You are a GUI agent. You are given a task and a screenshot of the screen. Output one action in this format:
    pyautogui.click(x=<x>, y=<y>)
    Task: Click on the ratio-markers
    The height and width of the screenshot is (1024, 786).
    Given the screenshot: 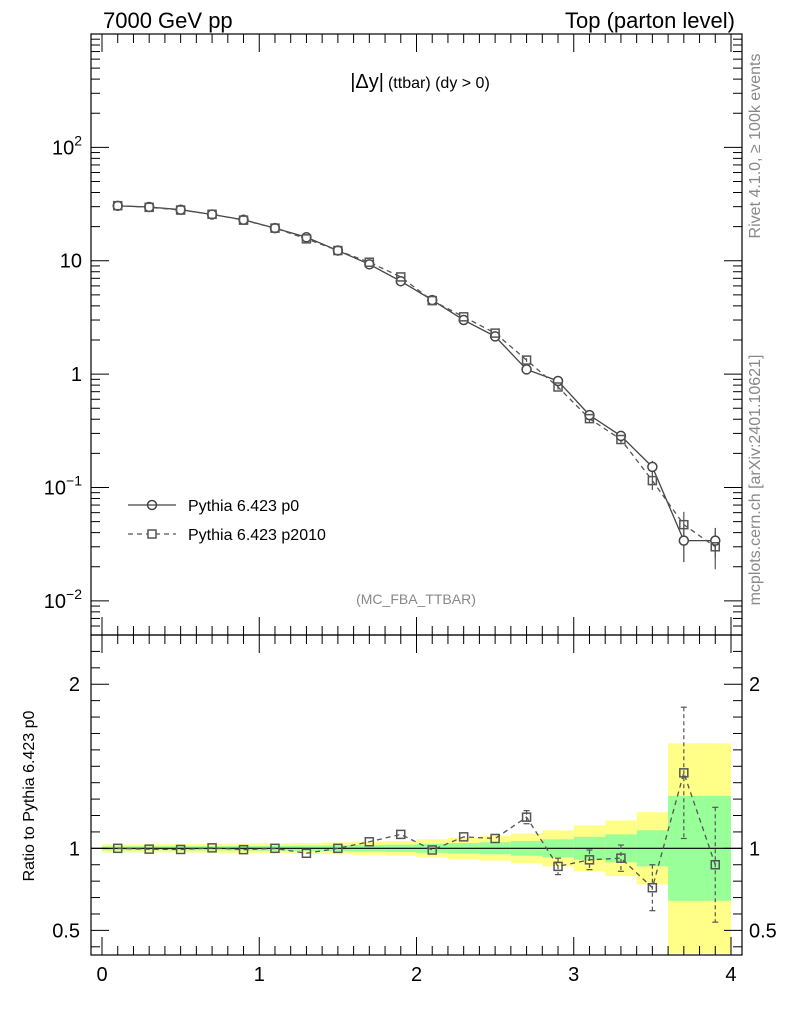 What is the action you would take?
    pyautogui.click(x=416, y=830)
    